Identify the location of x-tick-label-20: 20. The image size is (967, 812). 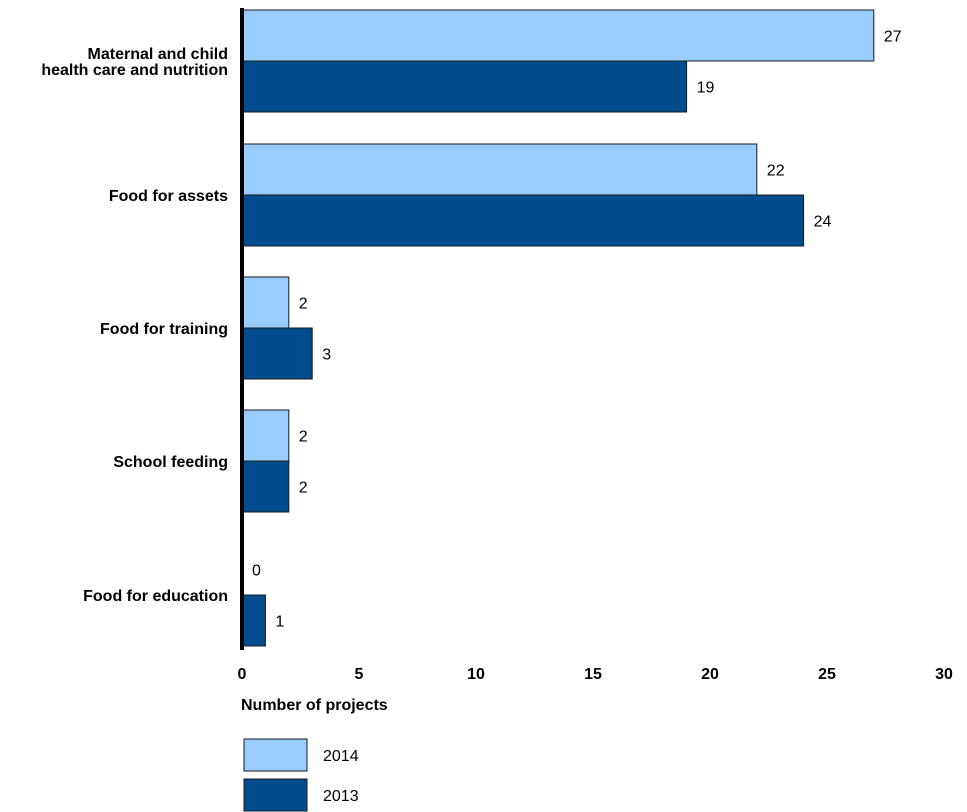
(710, 674).